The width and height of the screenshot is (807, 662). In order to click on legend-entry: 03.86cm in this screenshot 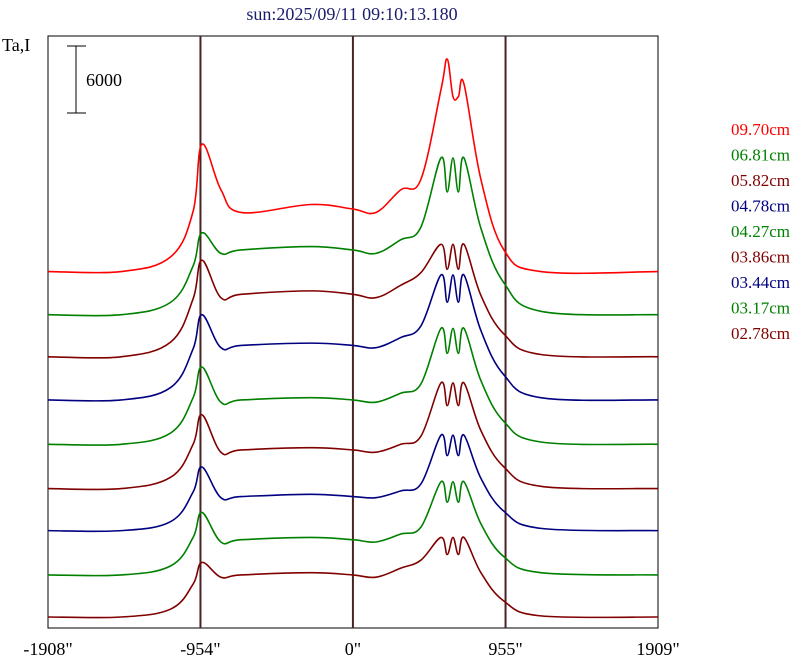, I will do `click(760, 257)`.